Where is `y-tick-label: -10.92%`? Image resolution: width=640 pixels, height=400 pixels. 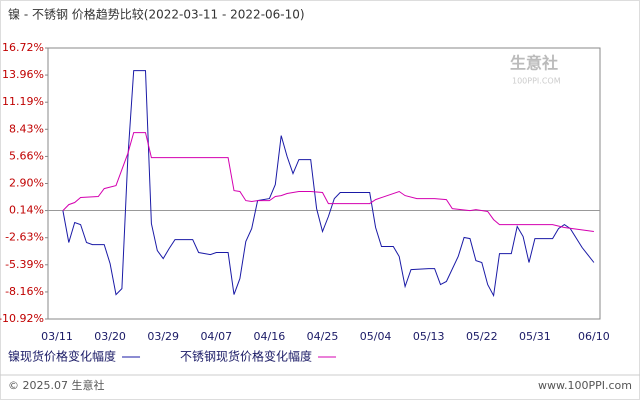 y-tick-label: -10.92% is located at coordinates (22, 318).